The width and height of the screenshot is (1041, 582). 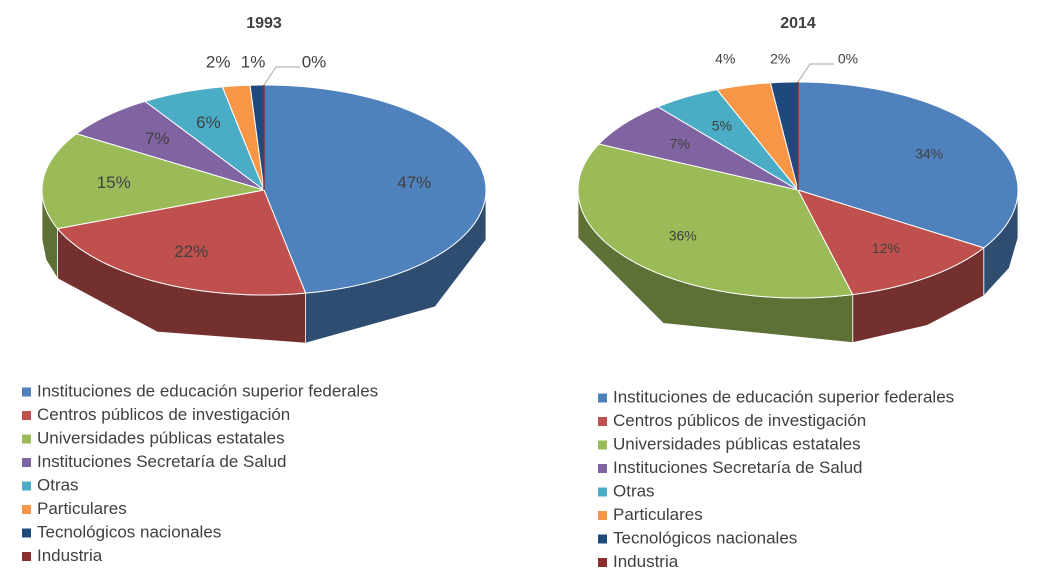 I want to click on data-label: 47%, so click(x=414, y=182).